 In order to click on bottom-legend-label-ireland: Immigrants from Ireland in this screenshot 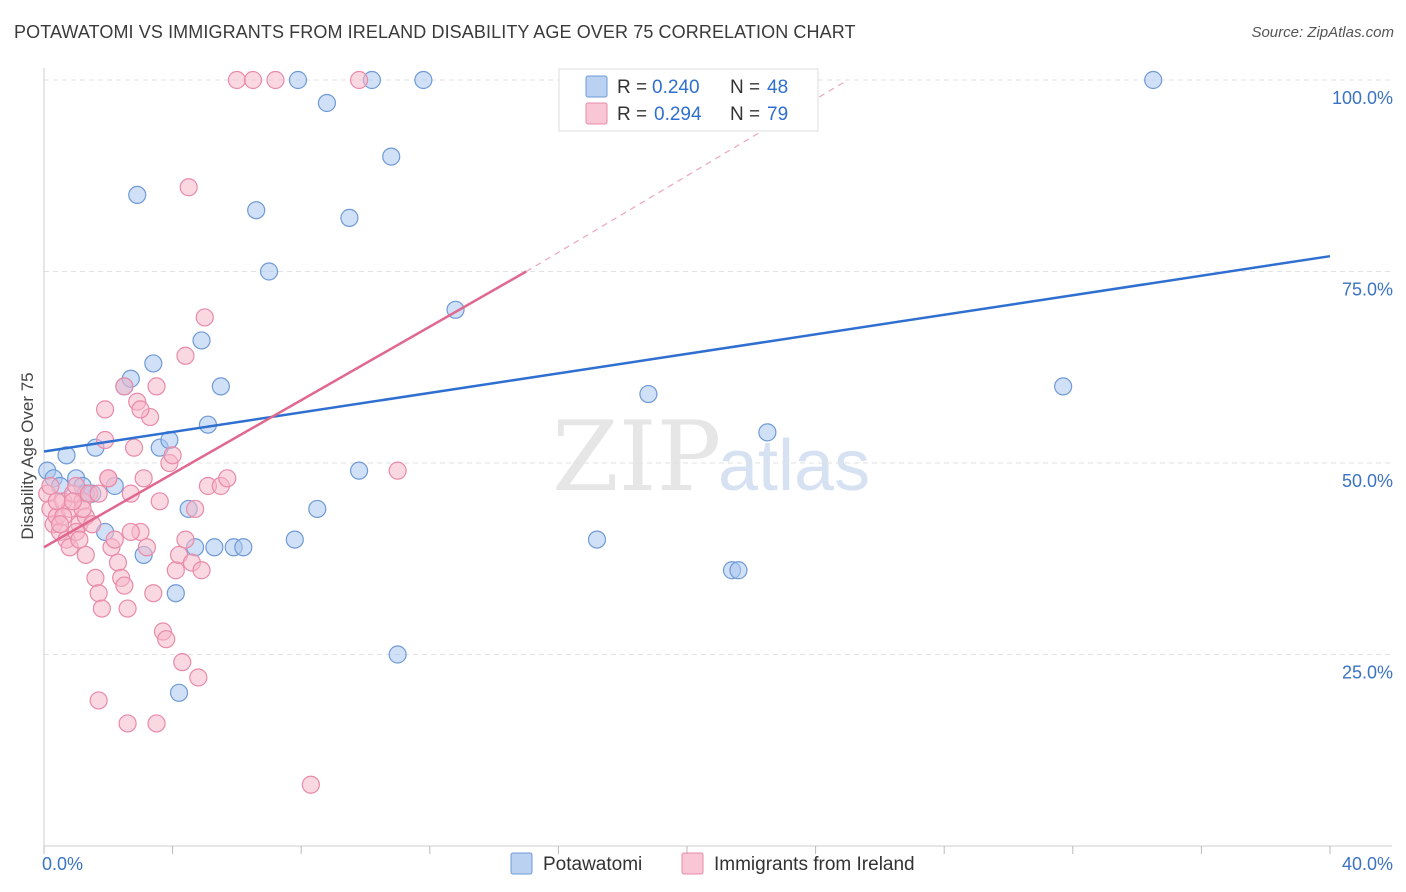, I will do `click(814, 864)`.